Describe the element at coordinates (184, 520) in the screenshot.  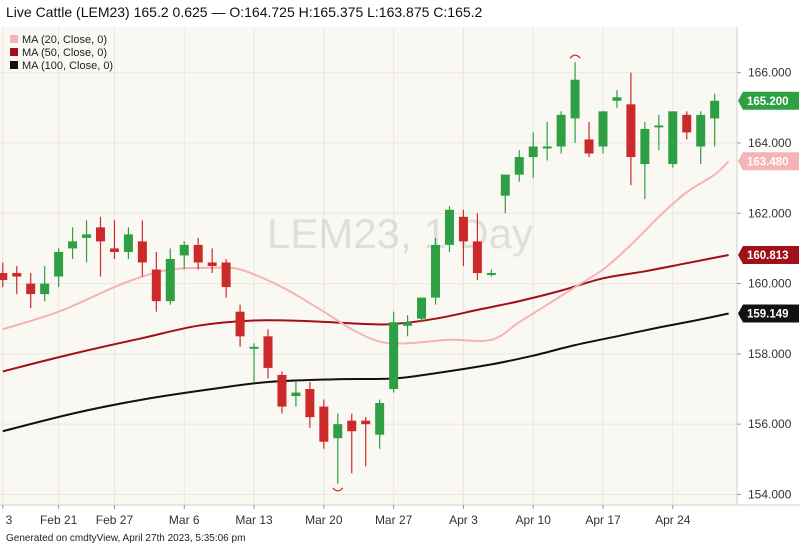
I see `x-tick-label: Mar 6` at that location.